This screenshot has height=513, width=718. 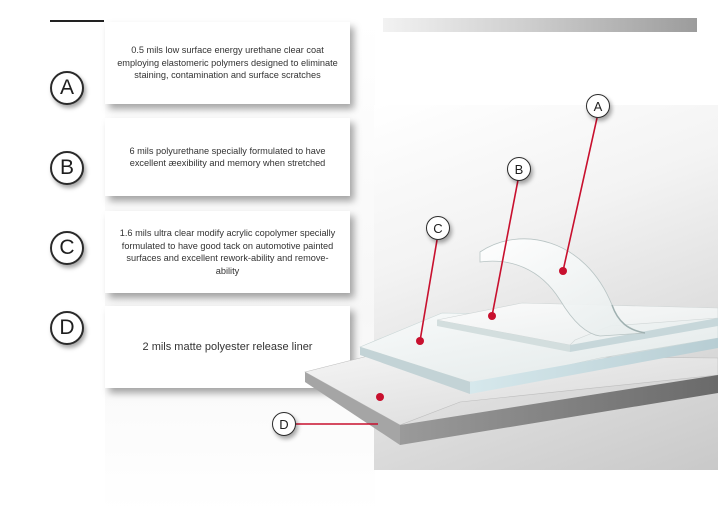 I want to click on layer-d-front-edge, so click(x=352, y=408).